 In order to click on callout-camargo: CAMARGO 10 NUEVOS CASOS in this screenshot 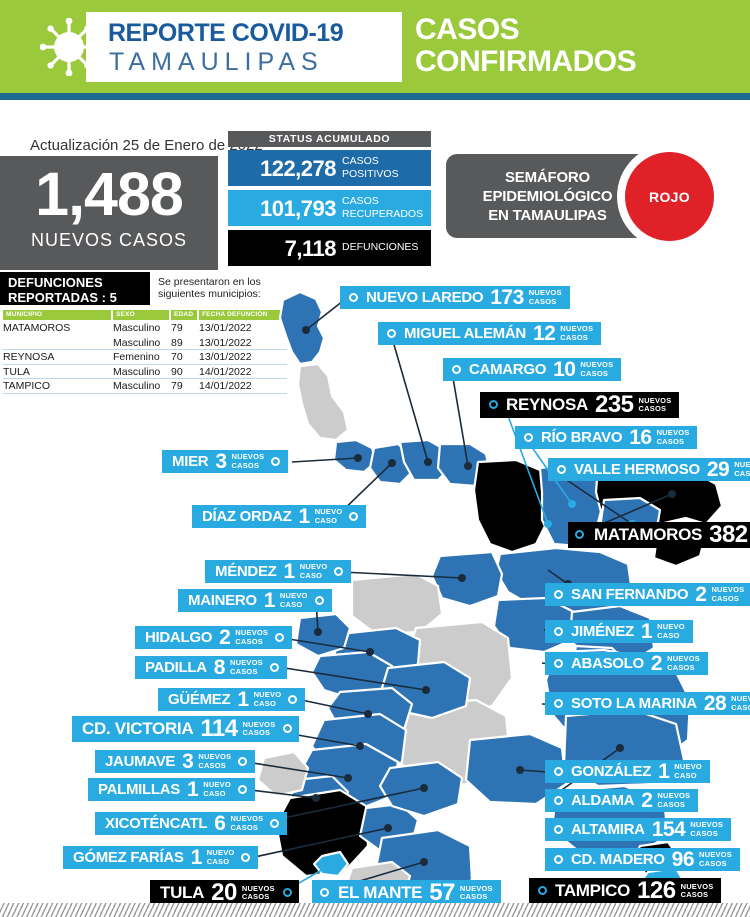, I will do `click(532, 369)`.